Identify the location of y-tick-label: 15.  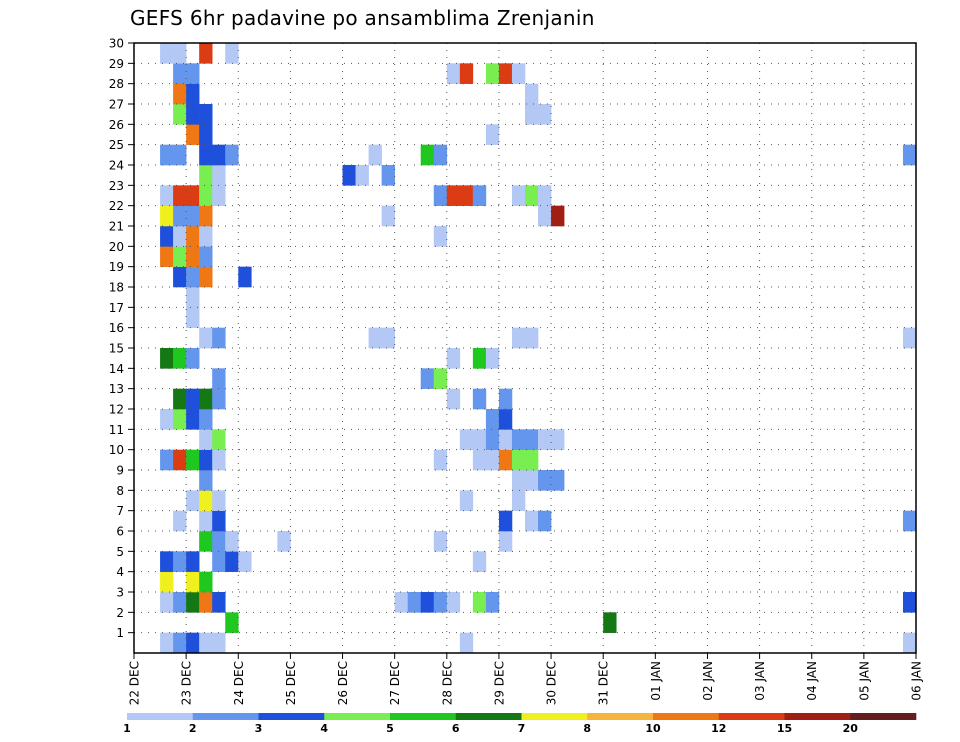
(116, 349).